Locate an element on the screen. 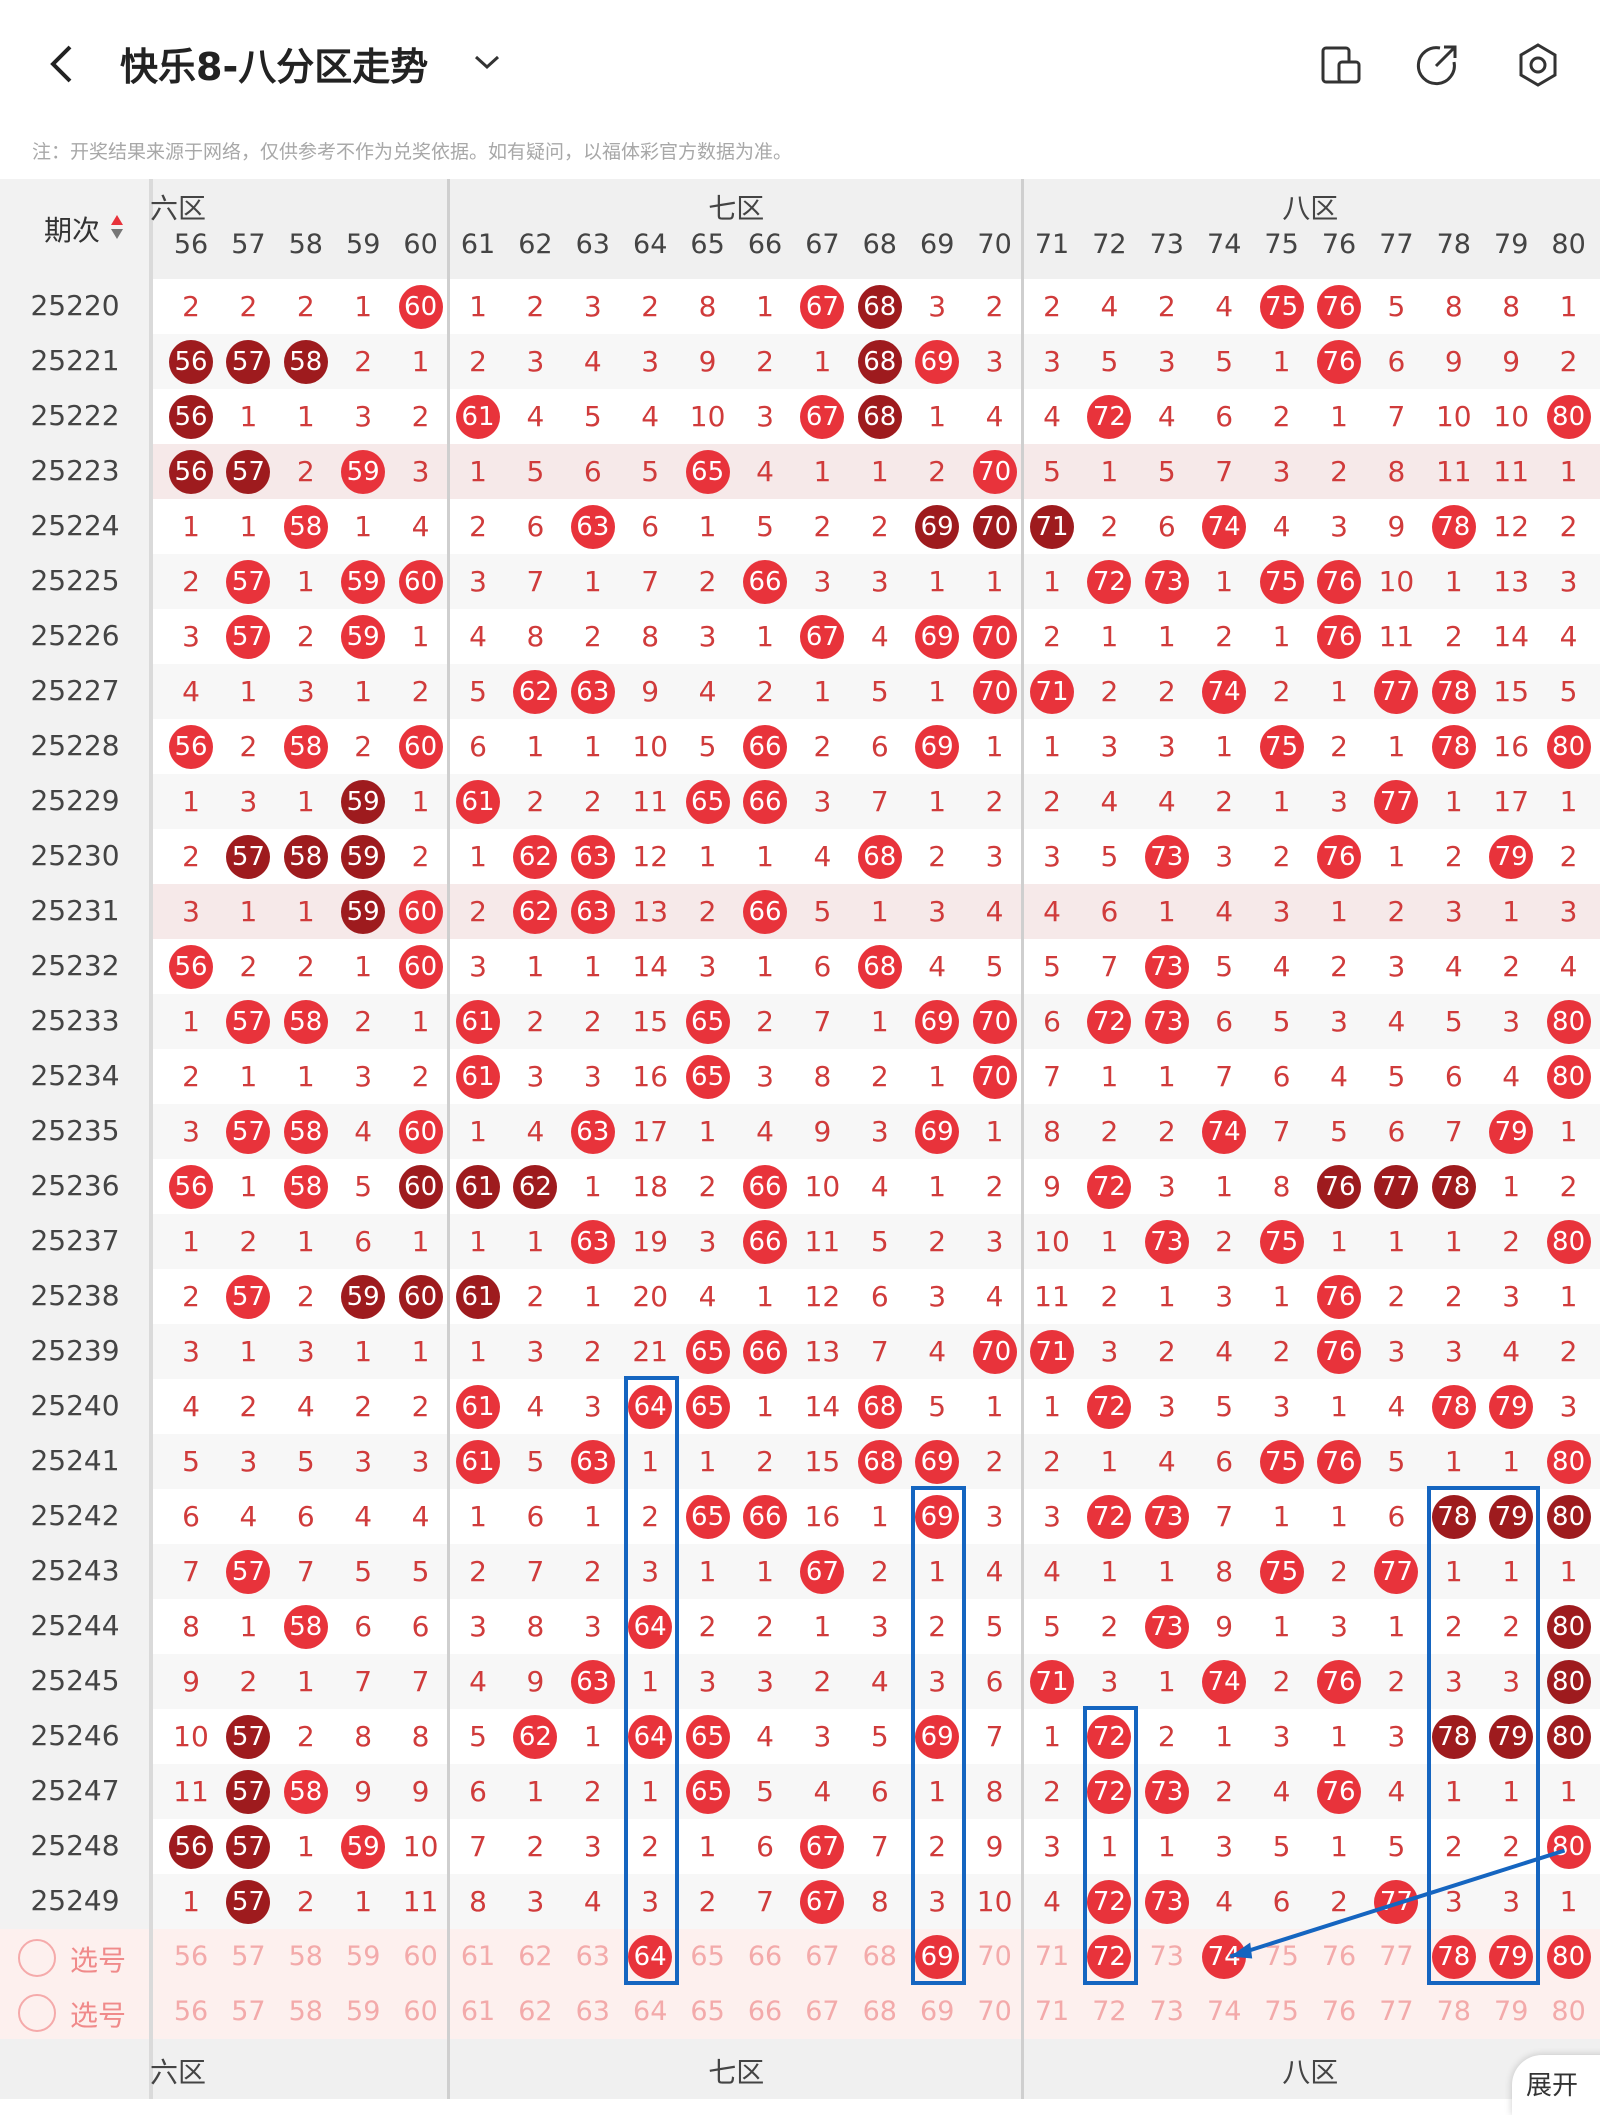 This screenshot has width=1600, height=2115. select-number-cell: 62 is located at coordinates (535, 2011).